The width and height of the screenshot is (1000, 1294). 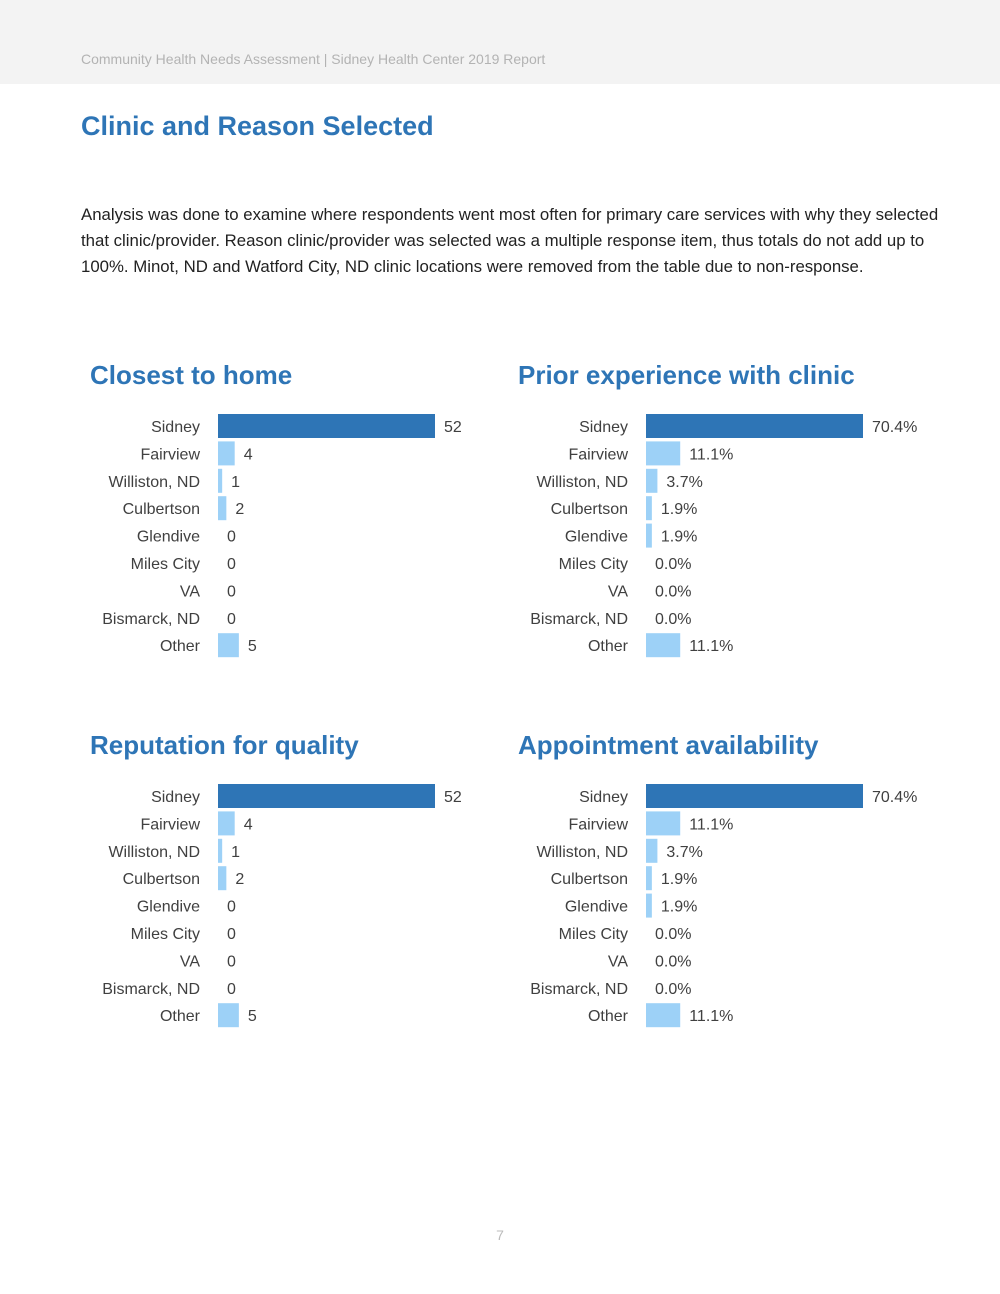 What do you see at coordinates (224, 745) in the screenshot?
I see `chart-title: Reputation for quality` at bounding box center [224, 745].